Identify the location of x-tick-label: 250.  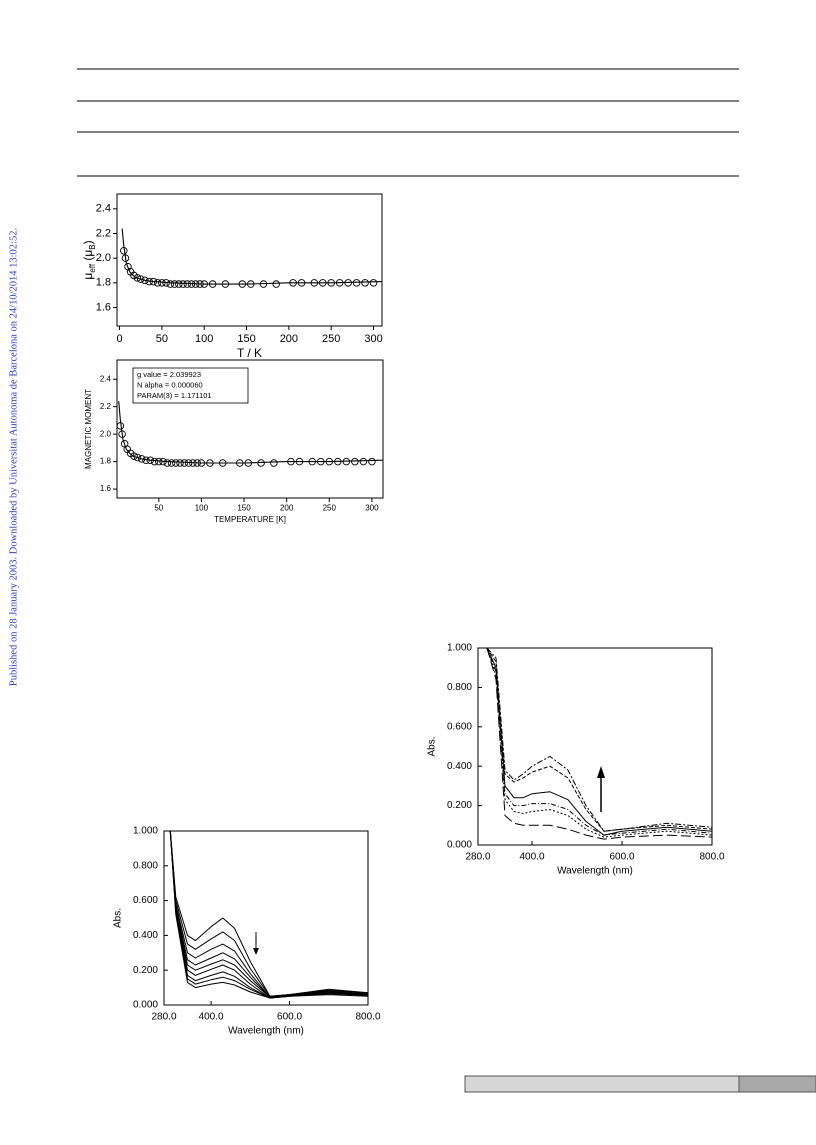
(330, 507).